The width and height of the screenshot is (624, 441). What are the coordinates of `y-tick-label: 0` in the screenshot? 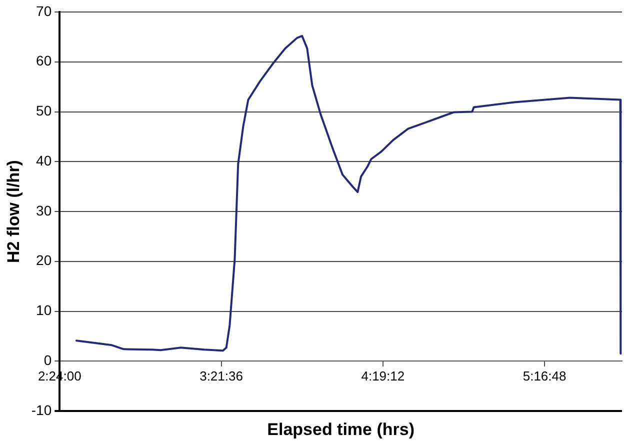 It's located at (48, 360).